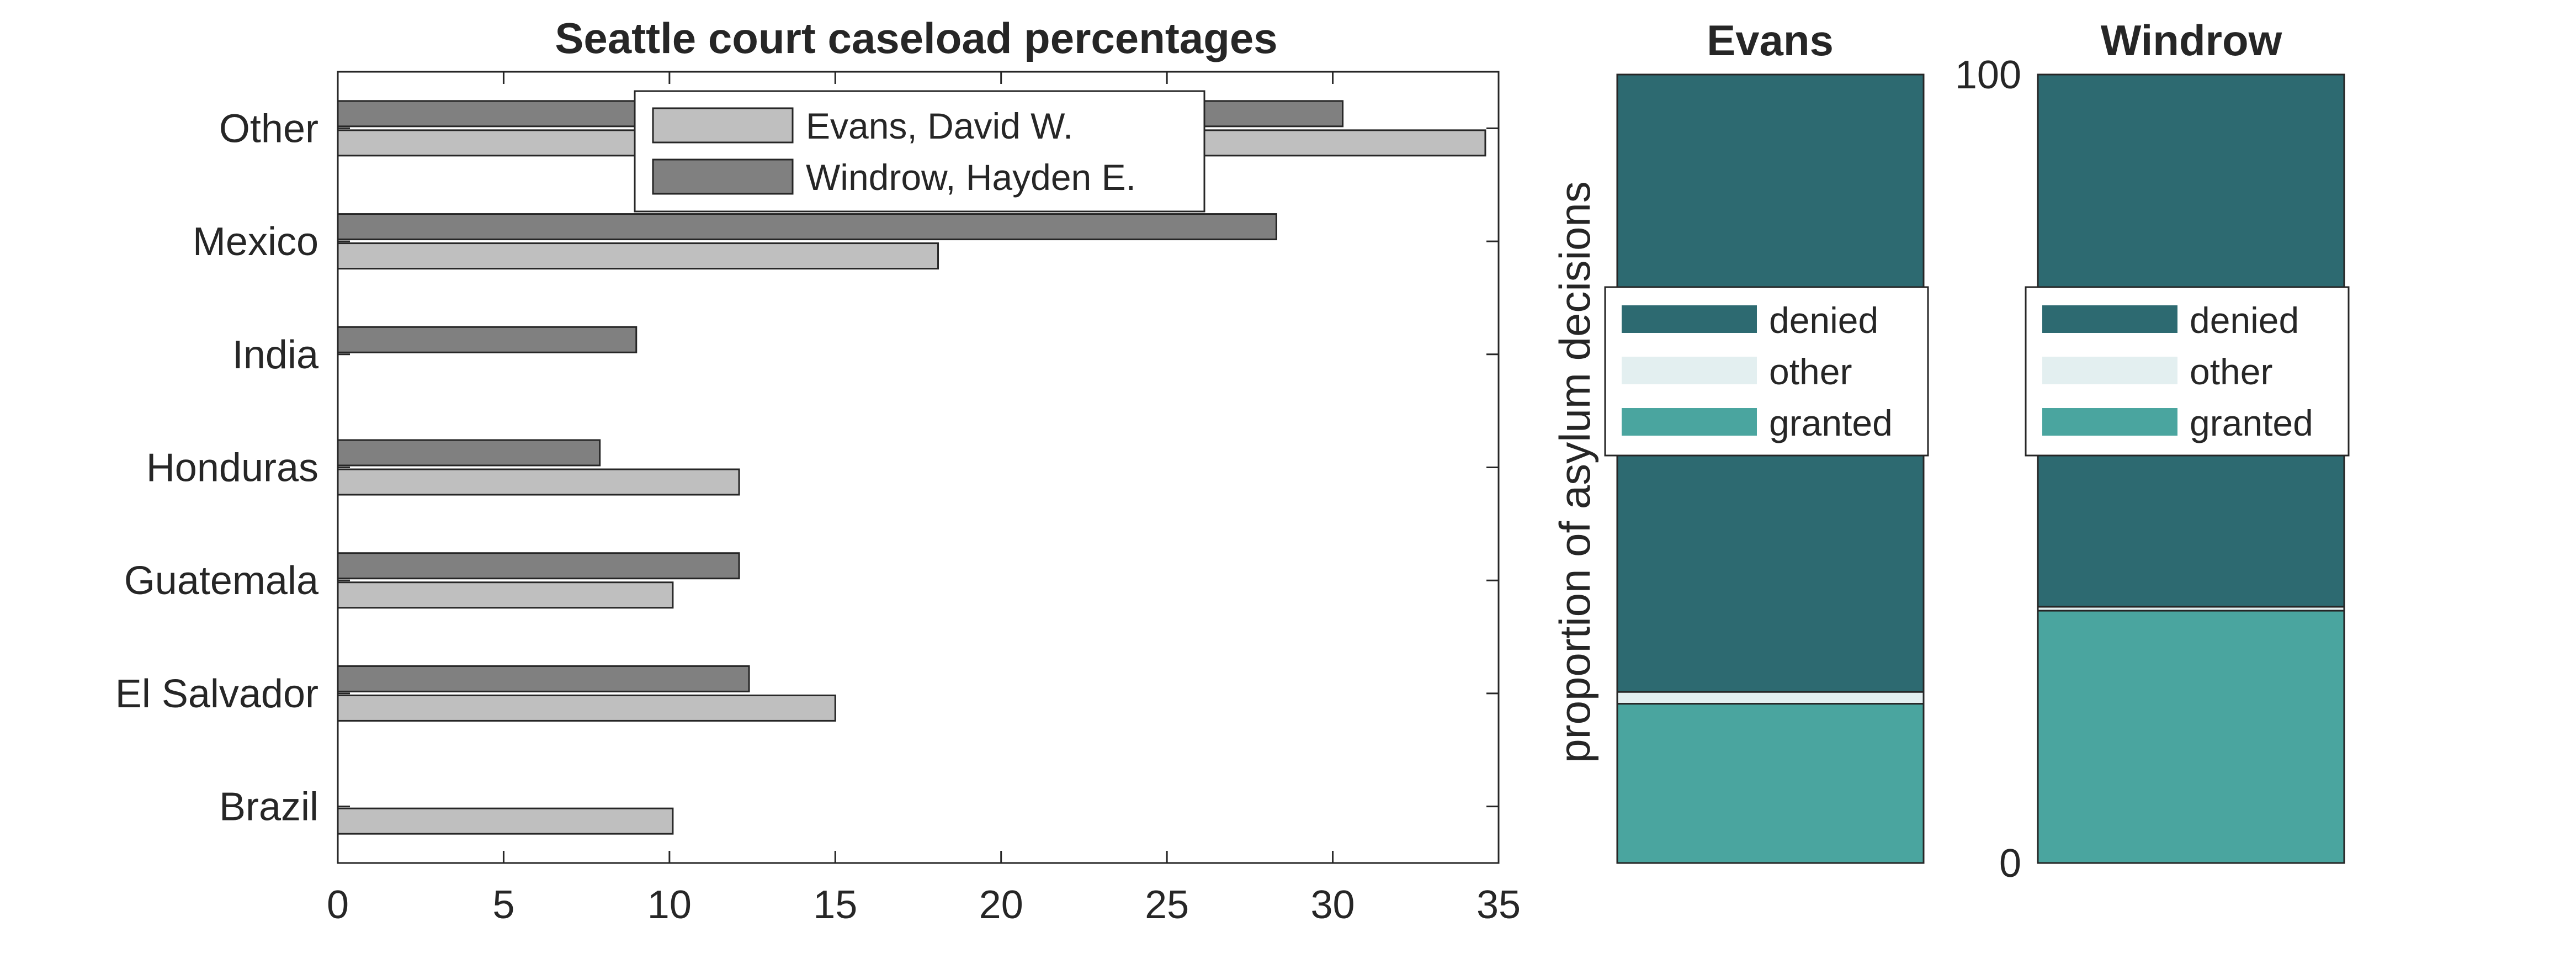  What do you see at coordinates (268, 129) in the screenshot?
I see `category-label: Other` at bounding box center [268, 129].